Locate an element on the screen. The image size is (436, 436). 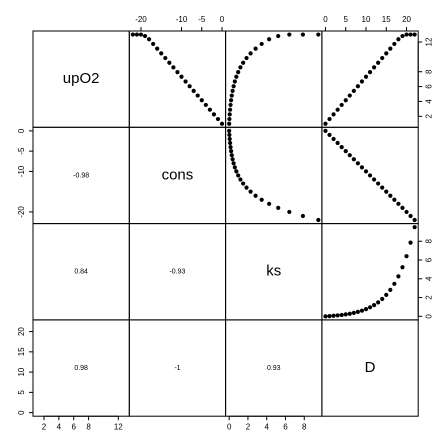
x-tick-label: 15 is located at coordinates (386, 19).